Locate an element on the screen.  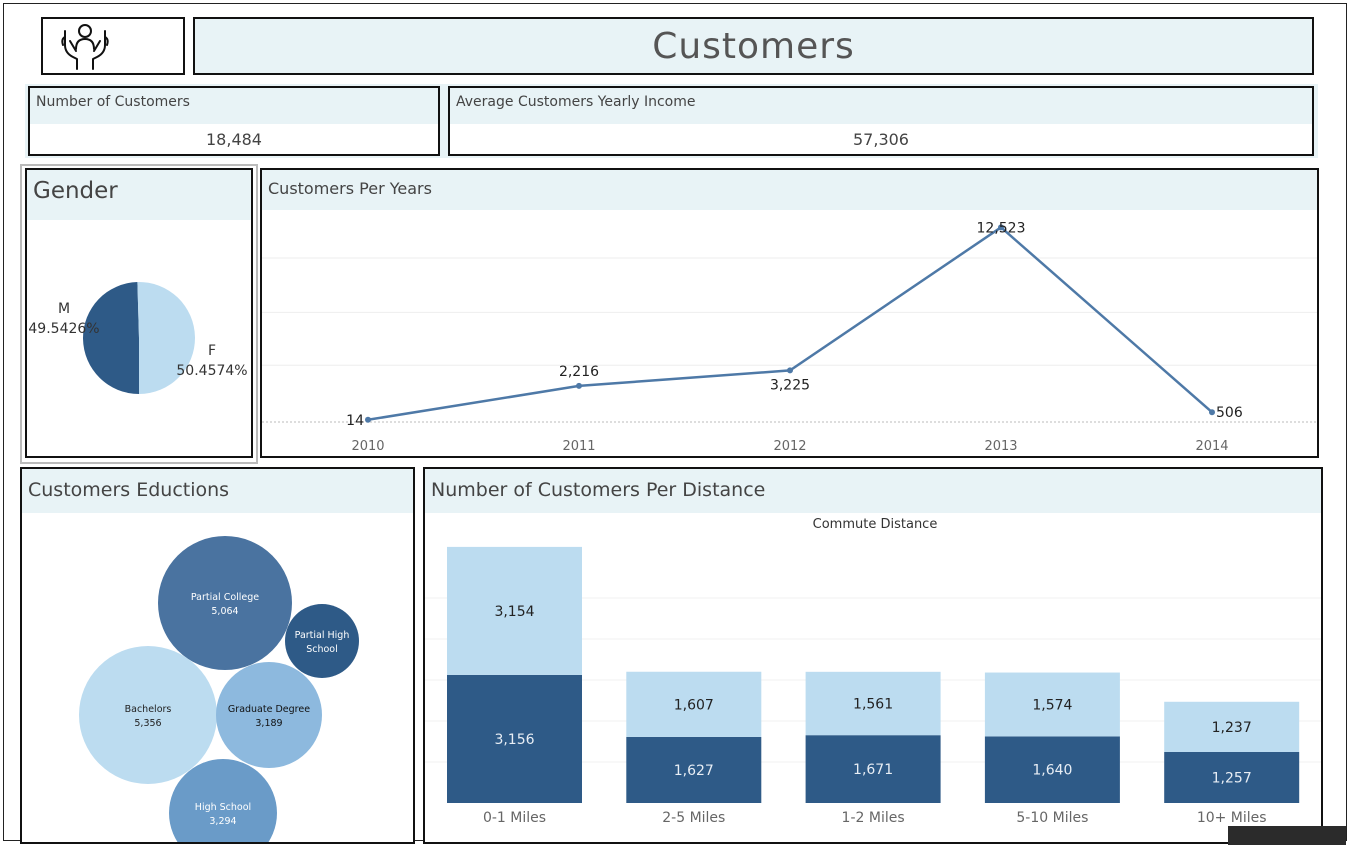
line-point-2013 is located at coordinates (1001, 227).